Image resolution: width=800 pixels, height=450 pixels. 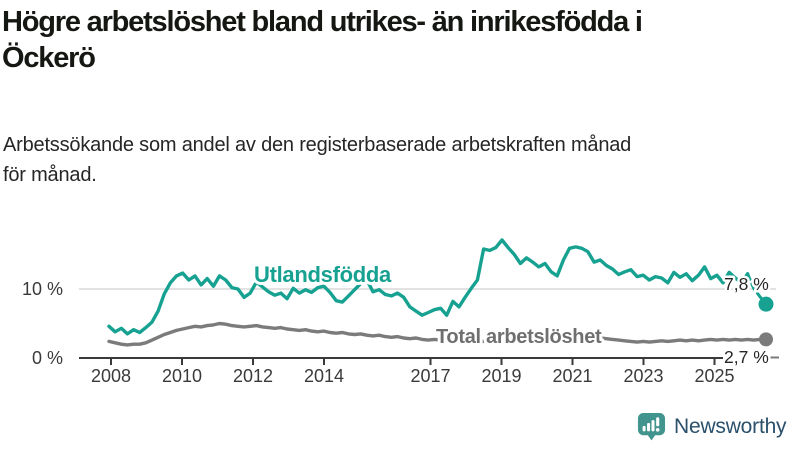 What do you see at coordinates (501, 376) in the screenshot?
I see `x-tick-label: 2019` at bounding box center [501, 376].